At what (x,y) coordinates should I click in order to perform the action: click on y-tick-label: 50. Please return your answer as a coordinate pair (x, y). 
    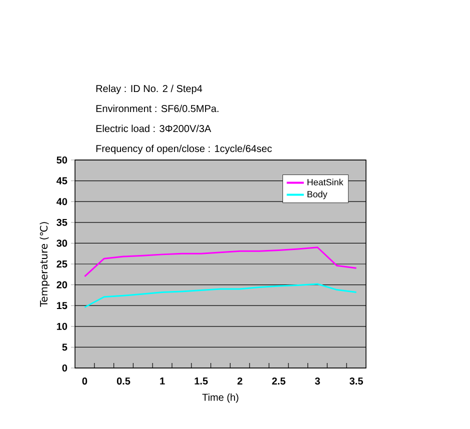
    Looking at the image, I should click on (62, 160).